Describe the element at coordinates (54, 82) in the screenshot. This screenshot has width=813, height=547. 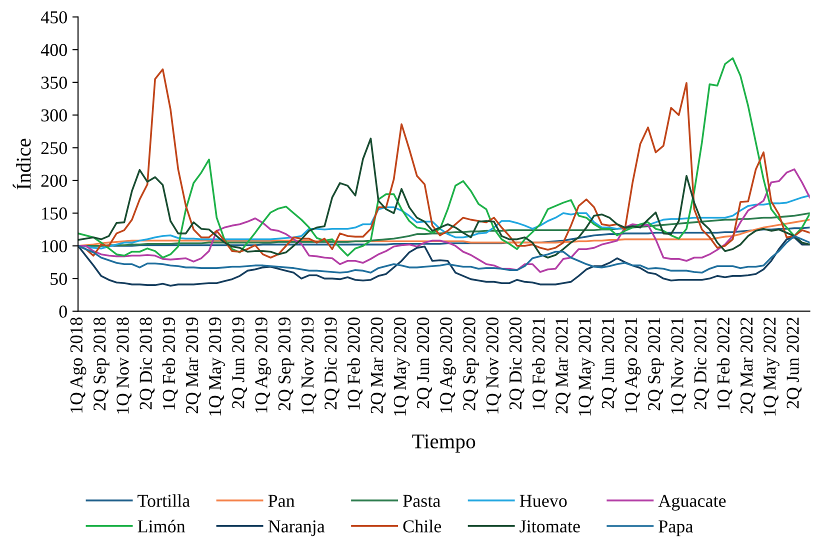
I see `y-tick-label: 350` at that location.